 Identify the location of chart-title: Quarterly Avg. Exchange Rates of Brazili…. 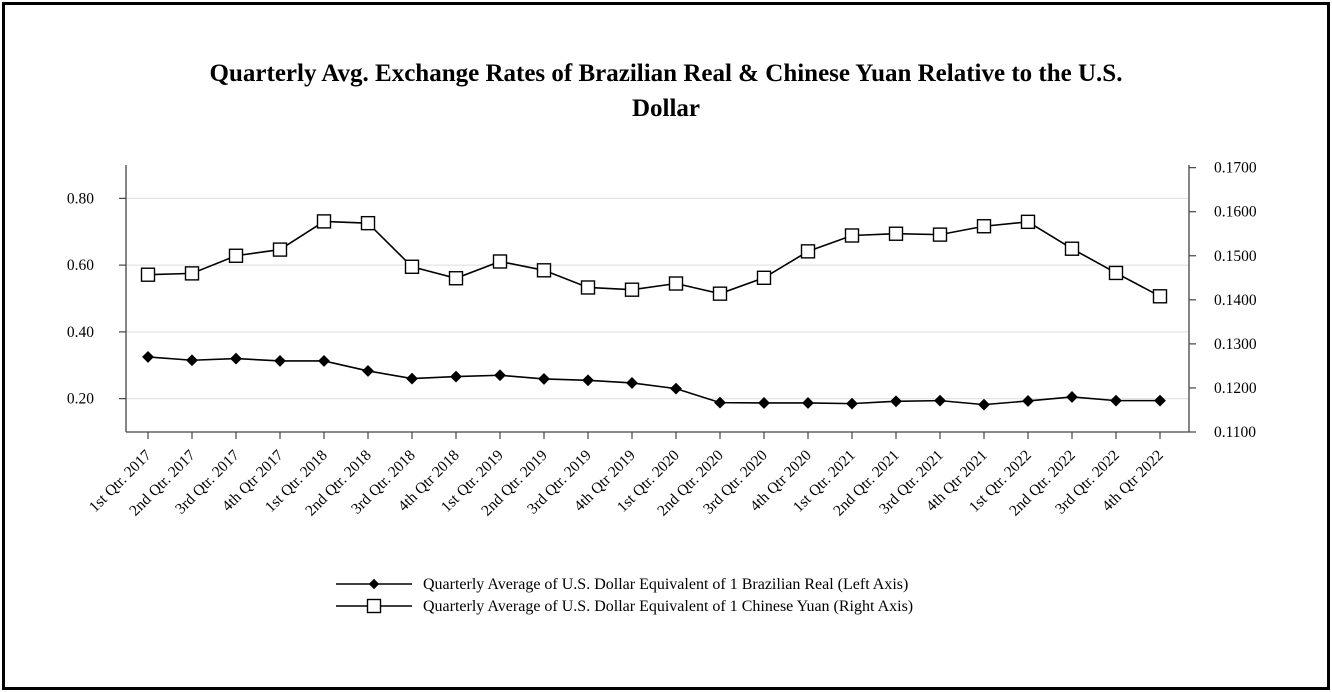
(666, 91).